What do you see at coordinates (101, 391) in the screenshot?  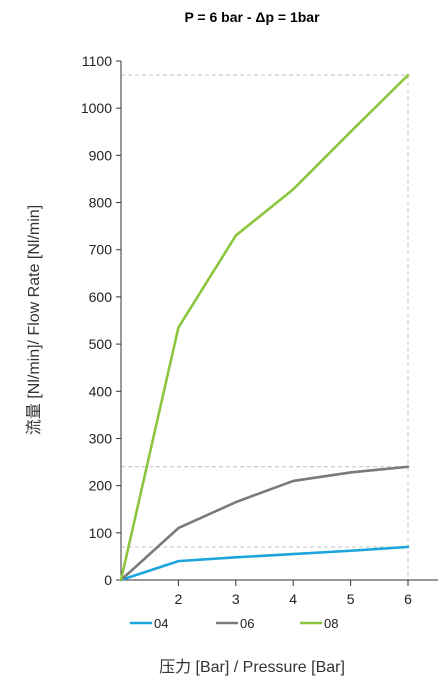 I see `y-tick-label: 400` at bounding box center [101, 391].